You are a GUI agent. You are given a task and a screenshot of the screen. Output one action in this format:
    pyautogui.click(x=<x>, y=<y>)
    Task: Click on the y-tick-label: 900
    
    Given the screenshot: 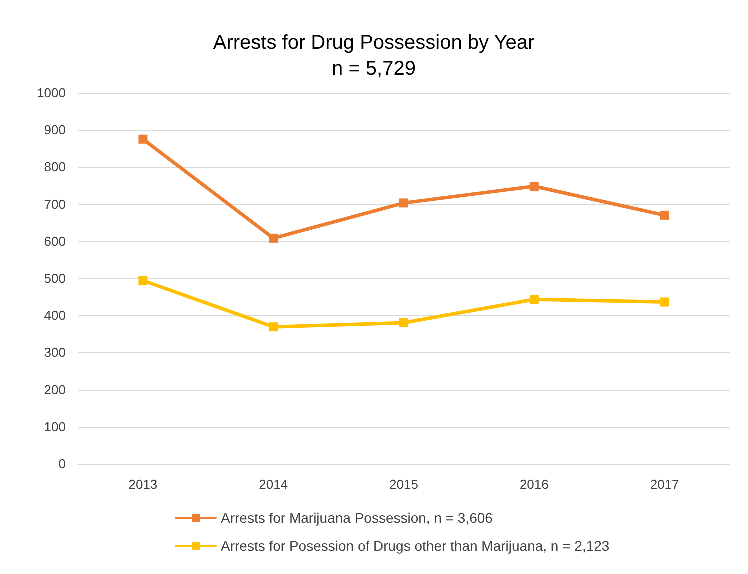 What is the action you would take?
    pyautogui.click(x=55, y=130)
    